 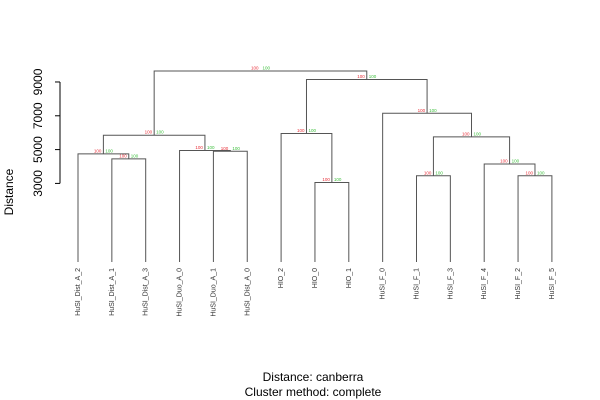 What do you see at coordinates (484, 284) in the screenshot?
I see `leaf-label: HuSI_F_4` at bounding box center [484, 284].